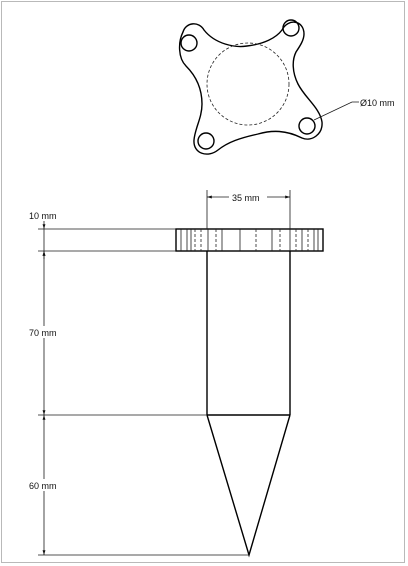 Image resolution: width=408 pixels, height=566 pixels. Describe the element at coordinates (291, 28) in the screenshot. I see `bolt-hole-top-right` at that location.